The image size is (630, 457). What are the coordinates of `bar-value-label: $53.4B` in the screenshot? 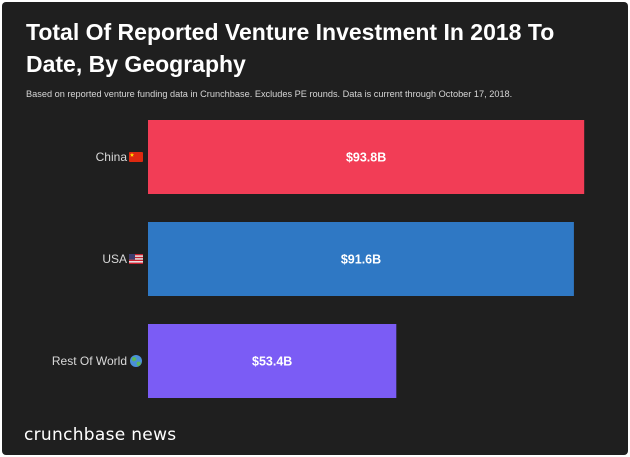 It's located at (272, 362).